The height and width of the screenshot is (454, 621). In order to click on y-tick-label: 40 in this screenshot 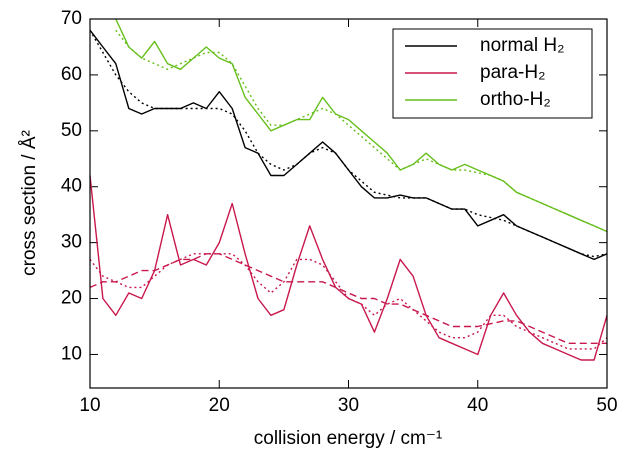, I will do `click(71, 186)`.